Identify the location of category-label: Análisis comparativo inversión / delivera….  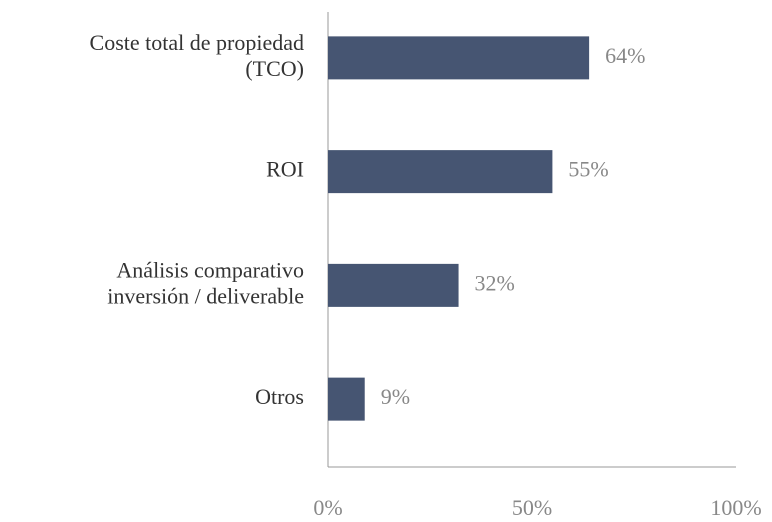
(205, 282).